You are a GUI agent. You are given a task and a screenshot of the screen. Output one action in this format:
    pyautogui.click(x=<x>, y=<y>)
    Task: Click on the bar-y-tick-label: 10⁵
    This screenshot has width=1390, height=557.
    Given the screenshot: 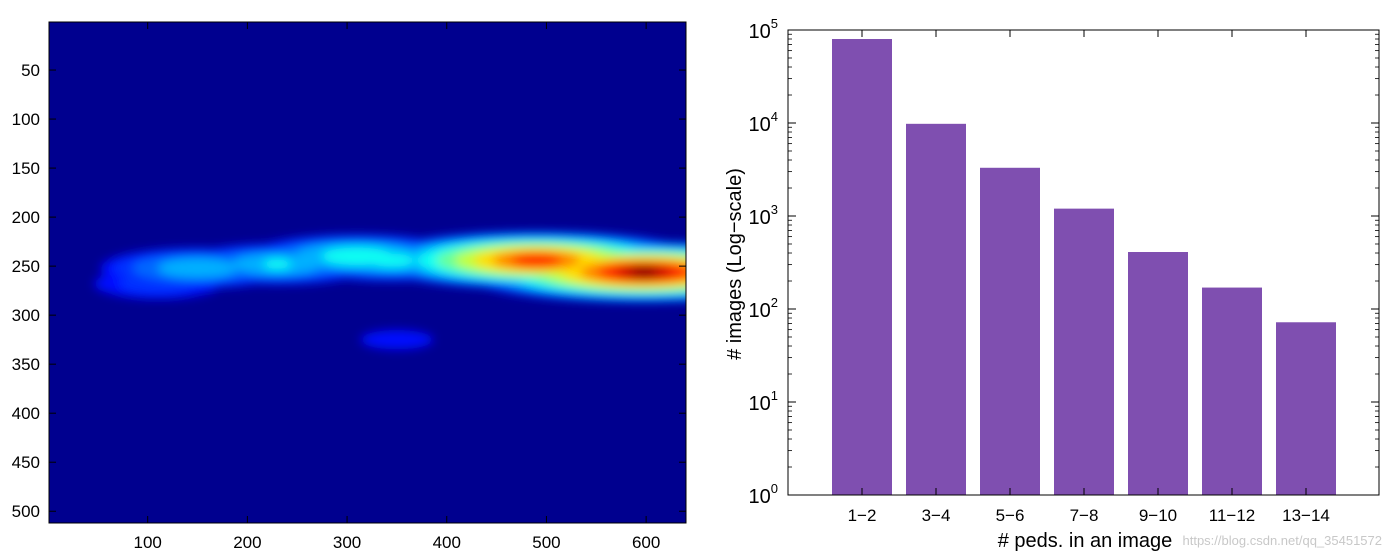 What is the action you would take?
    pyautogui.click(x=763, y=29)
    